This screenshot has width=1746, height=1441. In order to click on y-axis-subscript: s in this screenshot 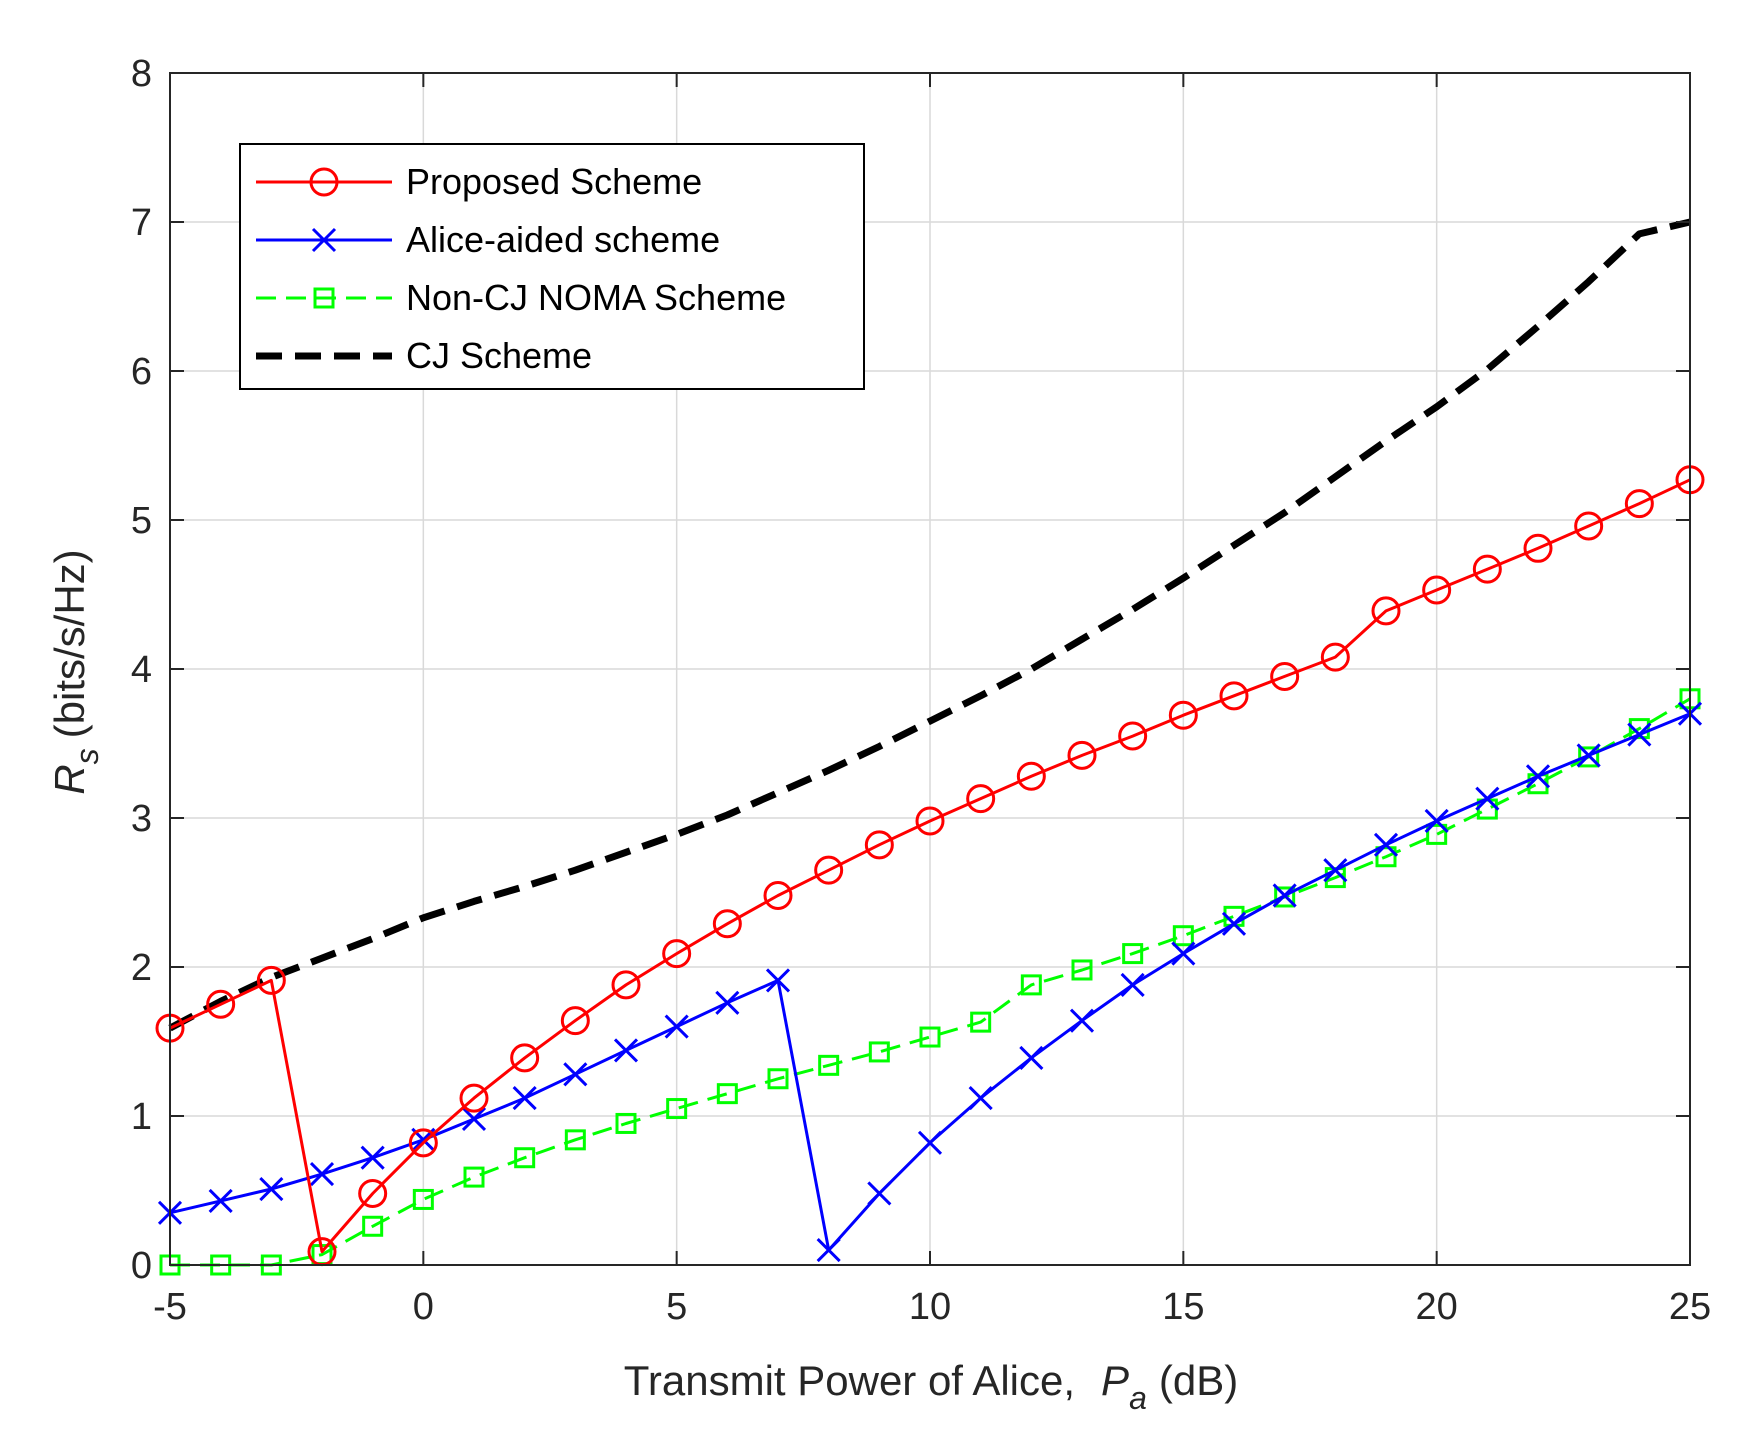, I will do `click(87, 756)`.